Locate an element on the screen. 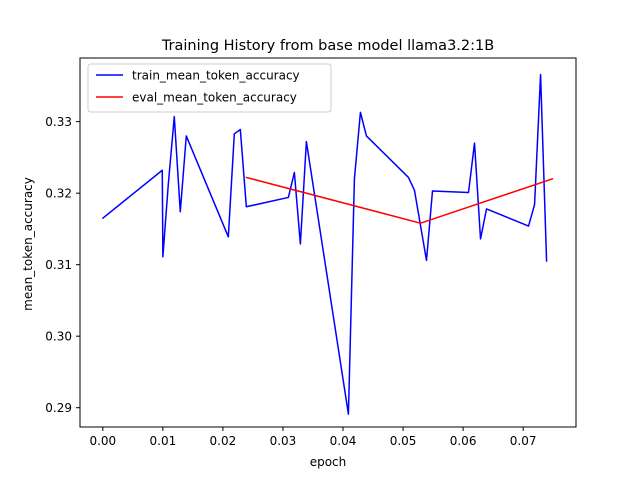 The image size is (640, 480). y-axis-label: mean_token_accuracy is located at coordinates (28, 244).